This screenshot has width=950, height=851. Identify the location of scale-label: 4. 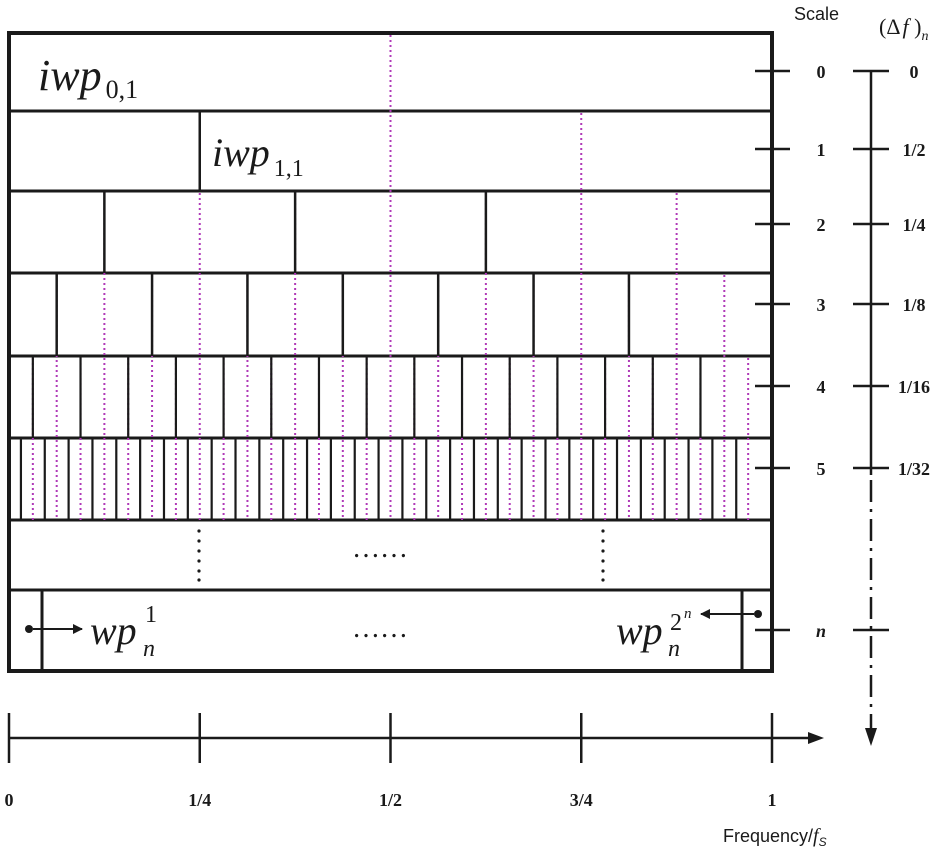
(821, 387).